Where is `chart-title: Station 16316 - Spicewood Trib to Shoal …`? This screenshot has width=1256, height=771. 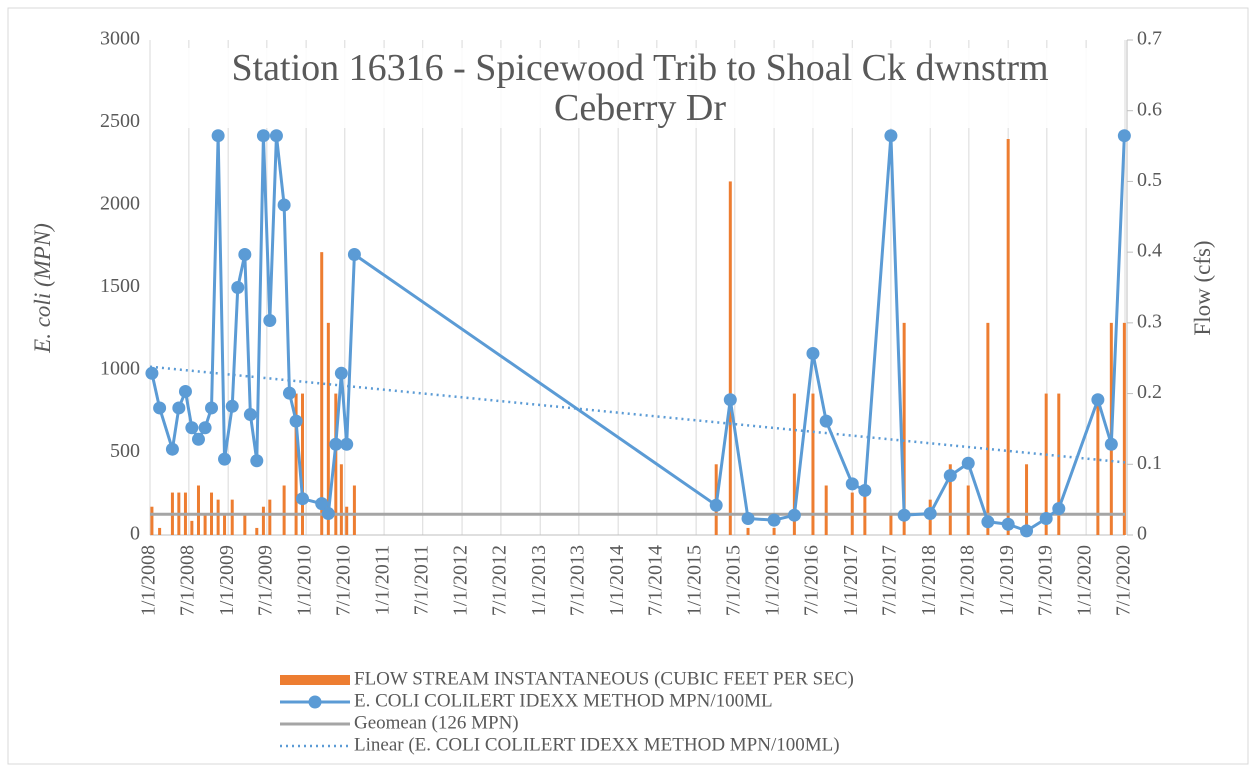 chart-title: Station 16316 - Spicewood Trib to Shoal … is located at coordinates (640, 88).